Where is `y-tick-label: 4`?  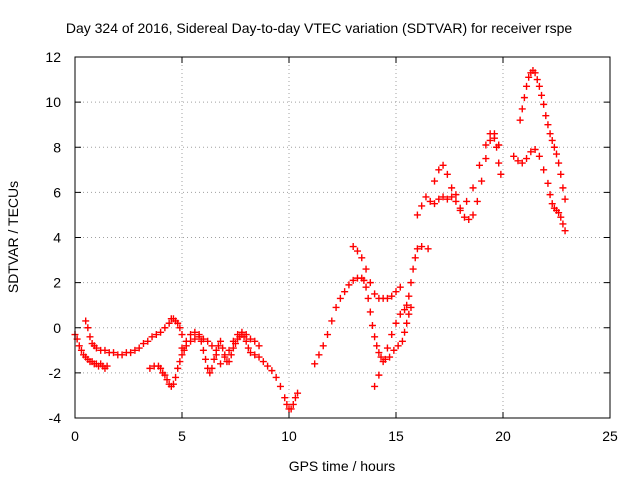
y-tick-label: 4 is located at coordinates (57, 238).